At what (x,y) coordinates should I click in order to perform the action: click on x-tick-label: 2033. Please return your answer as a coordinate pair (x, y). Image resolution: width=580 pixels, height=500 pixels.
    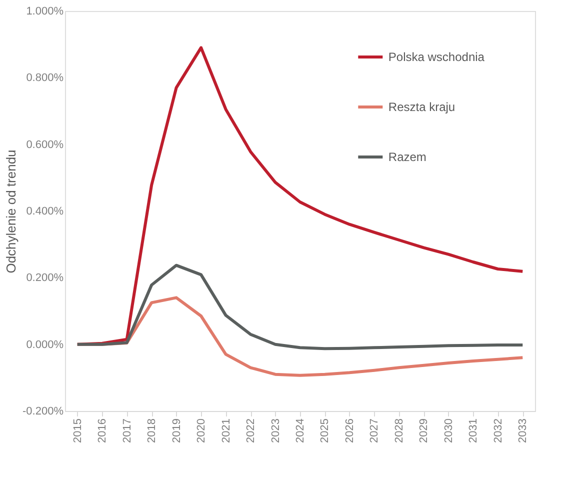
    Looking at the image, I should click on (523, 430).